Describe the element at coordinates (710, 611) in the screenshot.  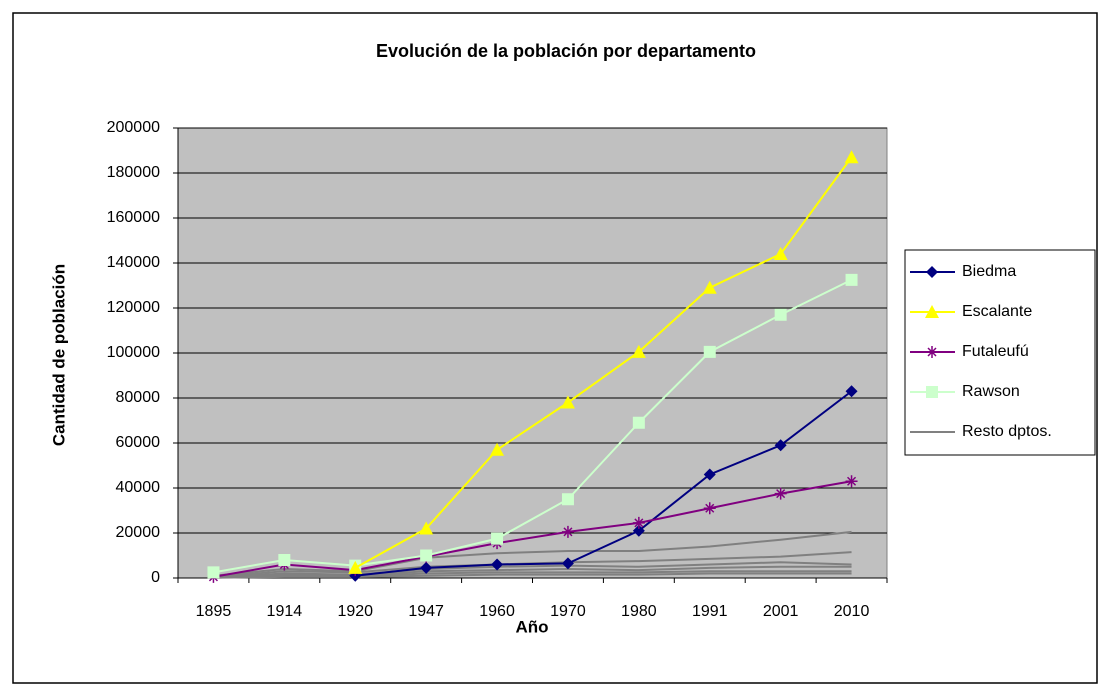
I see `x-tick-label: 1991` at that location.